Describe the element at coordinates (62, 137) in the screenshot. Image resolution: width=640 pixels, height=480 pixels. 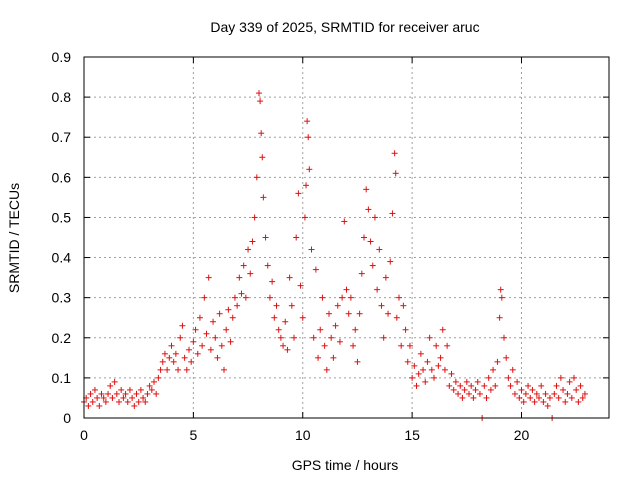
I see `y-tick-label: 0.7` at that location.